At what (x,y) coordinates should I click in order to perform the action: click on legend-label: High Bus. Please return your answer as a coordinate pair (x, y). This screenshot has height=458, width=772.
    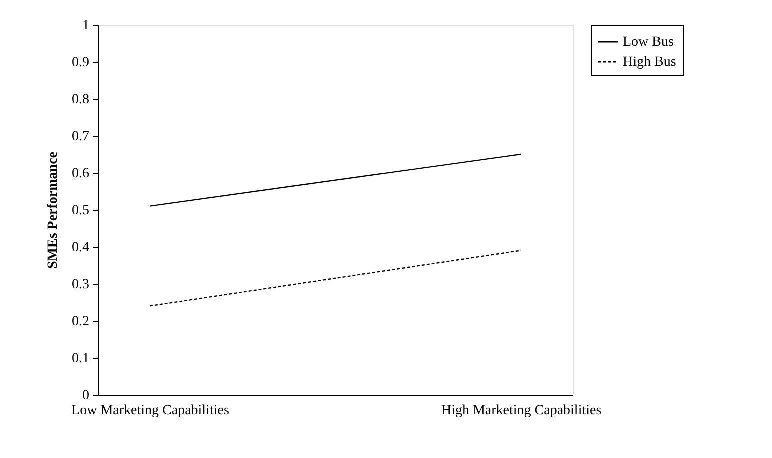
    Looking at the image, I should click on (649, 62).